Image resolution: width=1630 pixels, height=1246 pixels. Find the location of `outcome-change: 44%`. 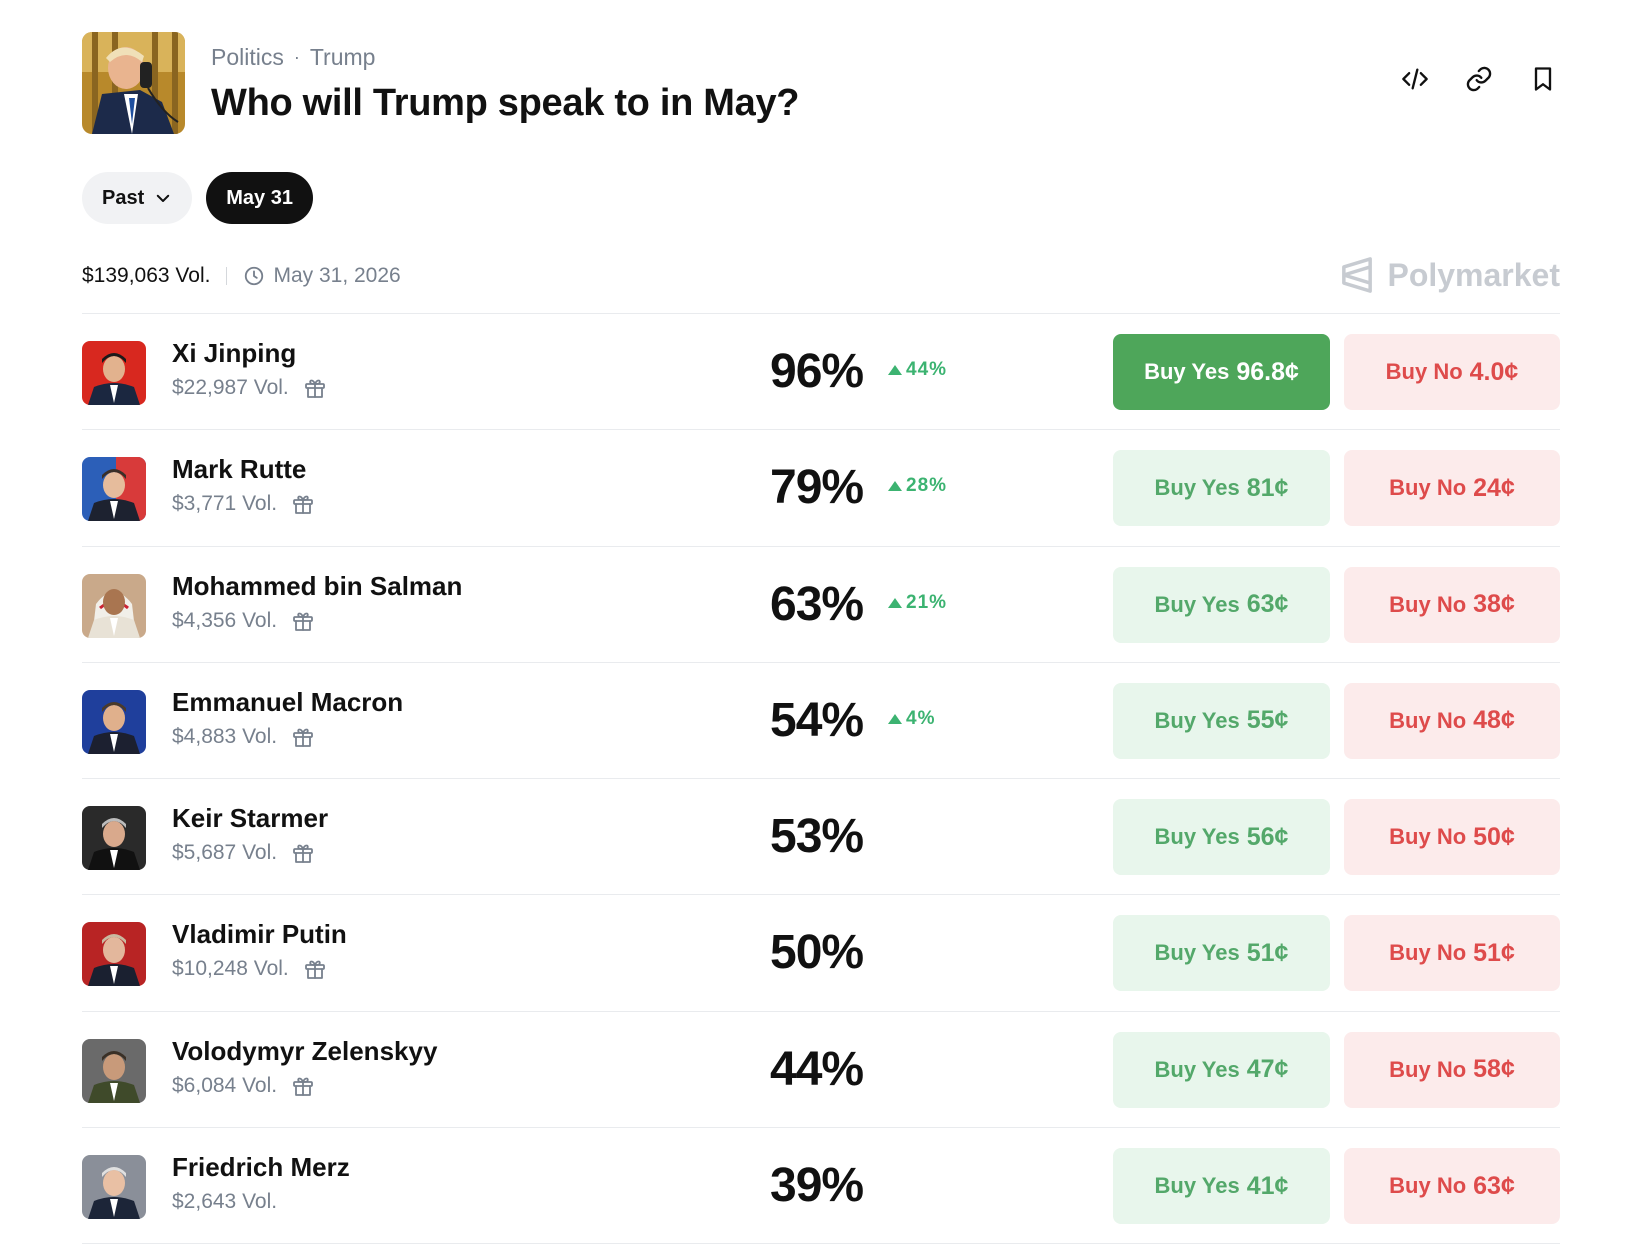

outcome-change: 44% is located at coordinates (917, 370).